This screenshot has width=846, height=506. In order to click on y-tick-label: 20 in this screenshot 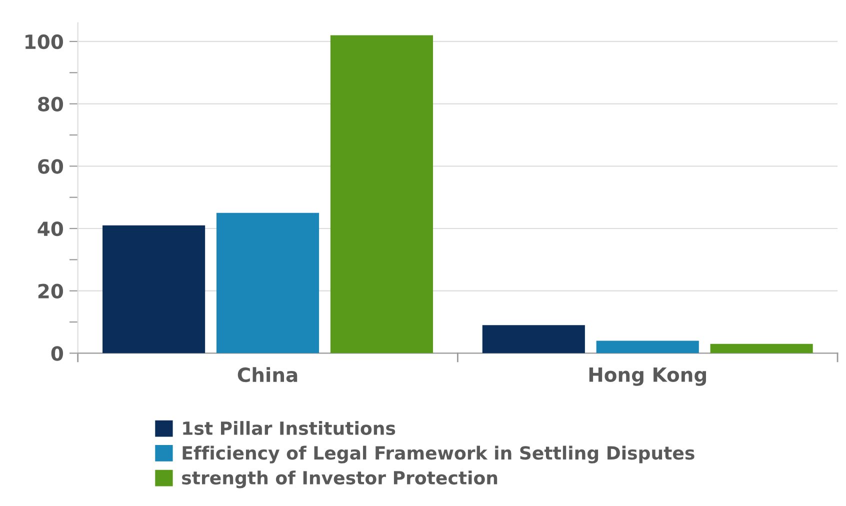, I will do `click(51, 291)`.